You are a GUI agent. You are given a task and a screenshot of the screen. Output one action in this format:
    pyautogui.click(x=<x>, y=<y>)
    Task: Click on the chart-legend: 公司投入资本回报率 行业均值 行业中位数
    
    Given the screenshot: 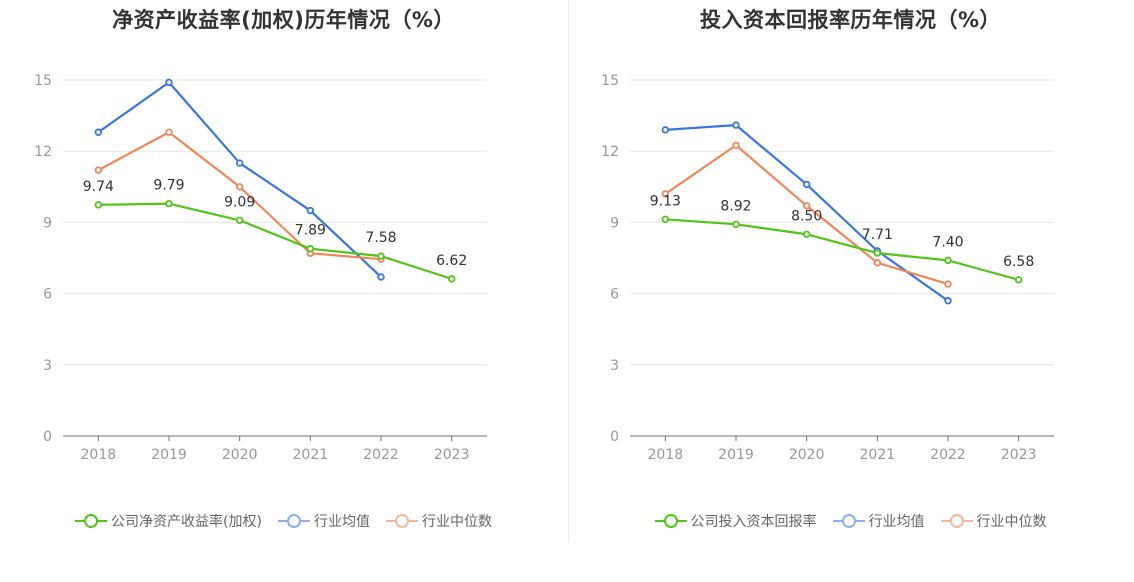 What is the action you would take?
    pyautogui.click(x=850, y=521)
    